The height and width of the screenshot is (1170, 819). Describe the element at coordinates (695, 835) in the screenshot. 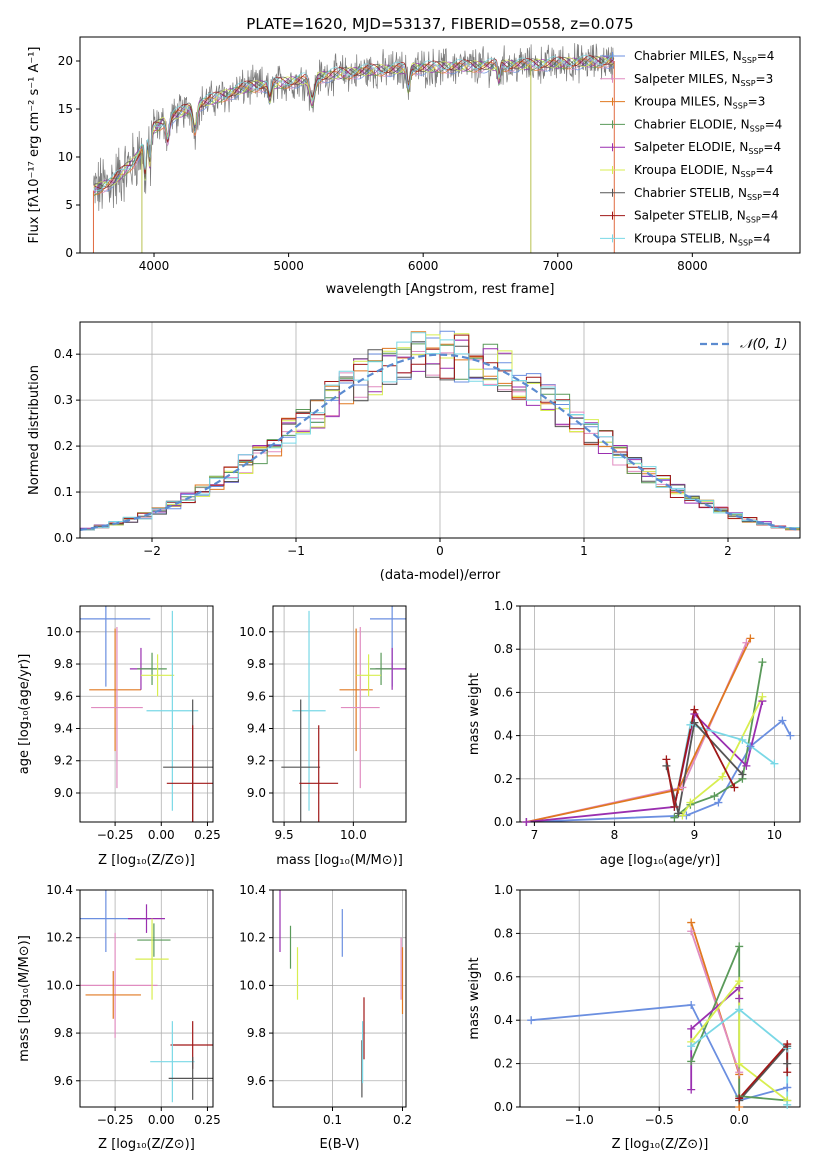

I see `x-tick-label: 9` at that location.